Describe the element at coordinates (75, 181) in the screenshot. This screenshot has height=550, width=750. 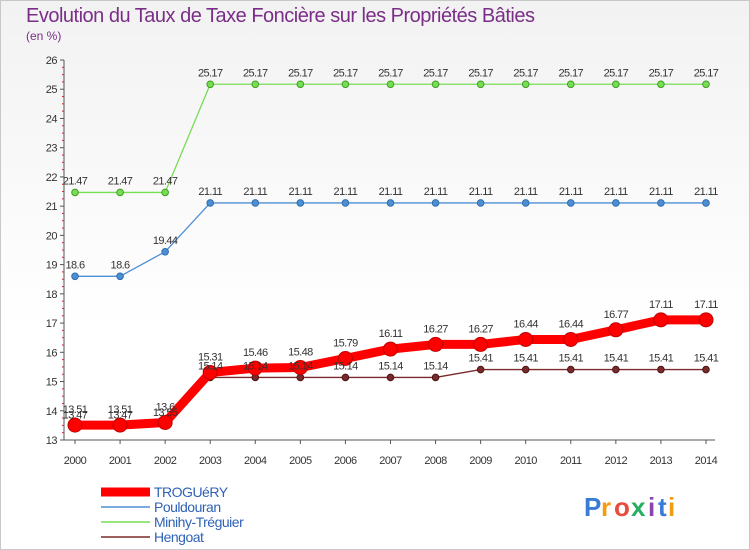
I see `data-label-minihy-treguier: 21.47` at that location.